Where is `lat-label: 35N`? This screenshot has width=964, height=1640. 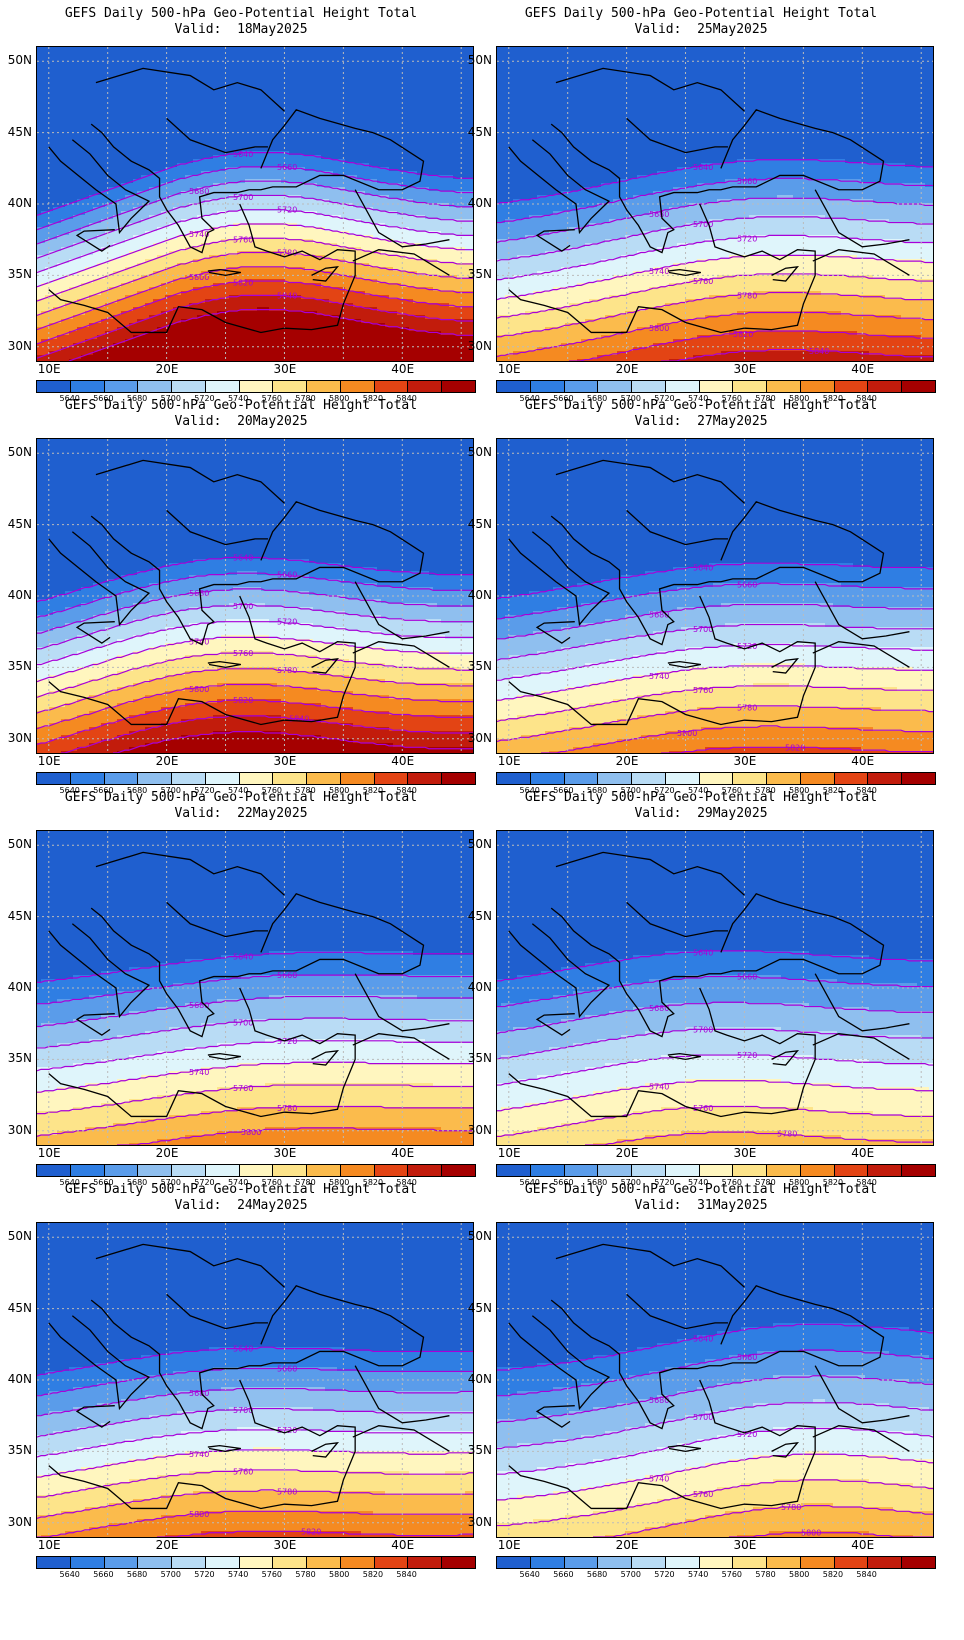
lat-label: 35N is located at coordinates (477, 1450).